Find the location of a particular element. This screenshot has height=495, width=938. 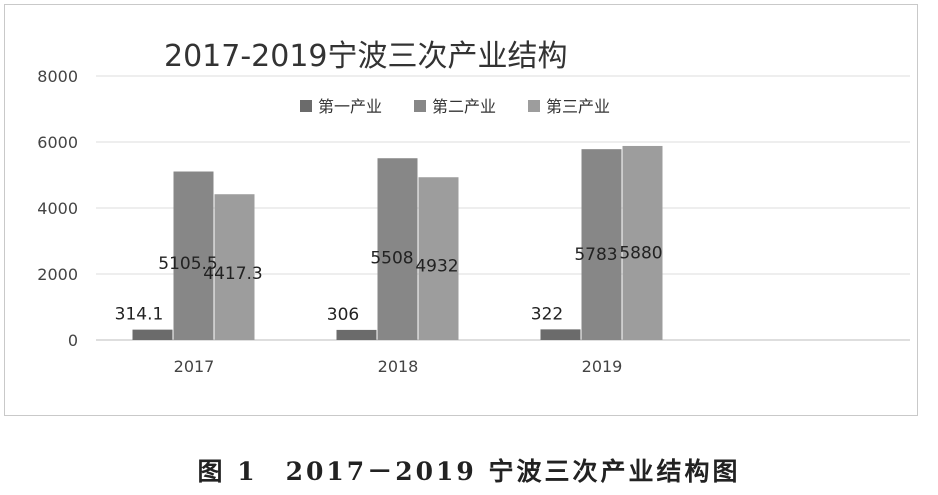

data-label: 5105.5 is located at coordinates (187, 264).